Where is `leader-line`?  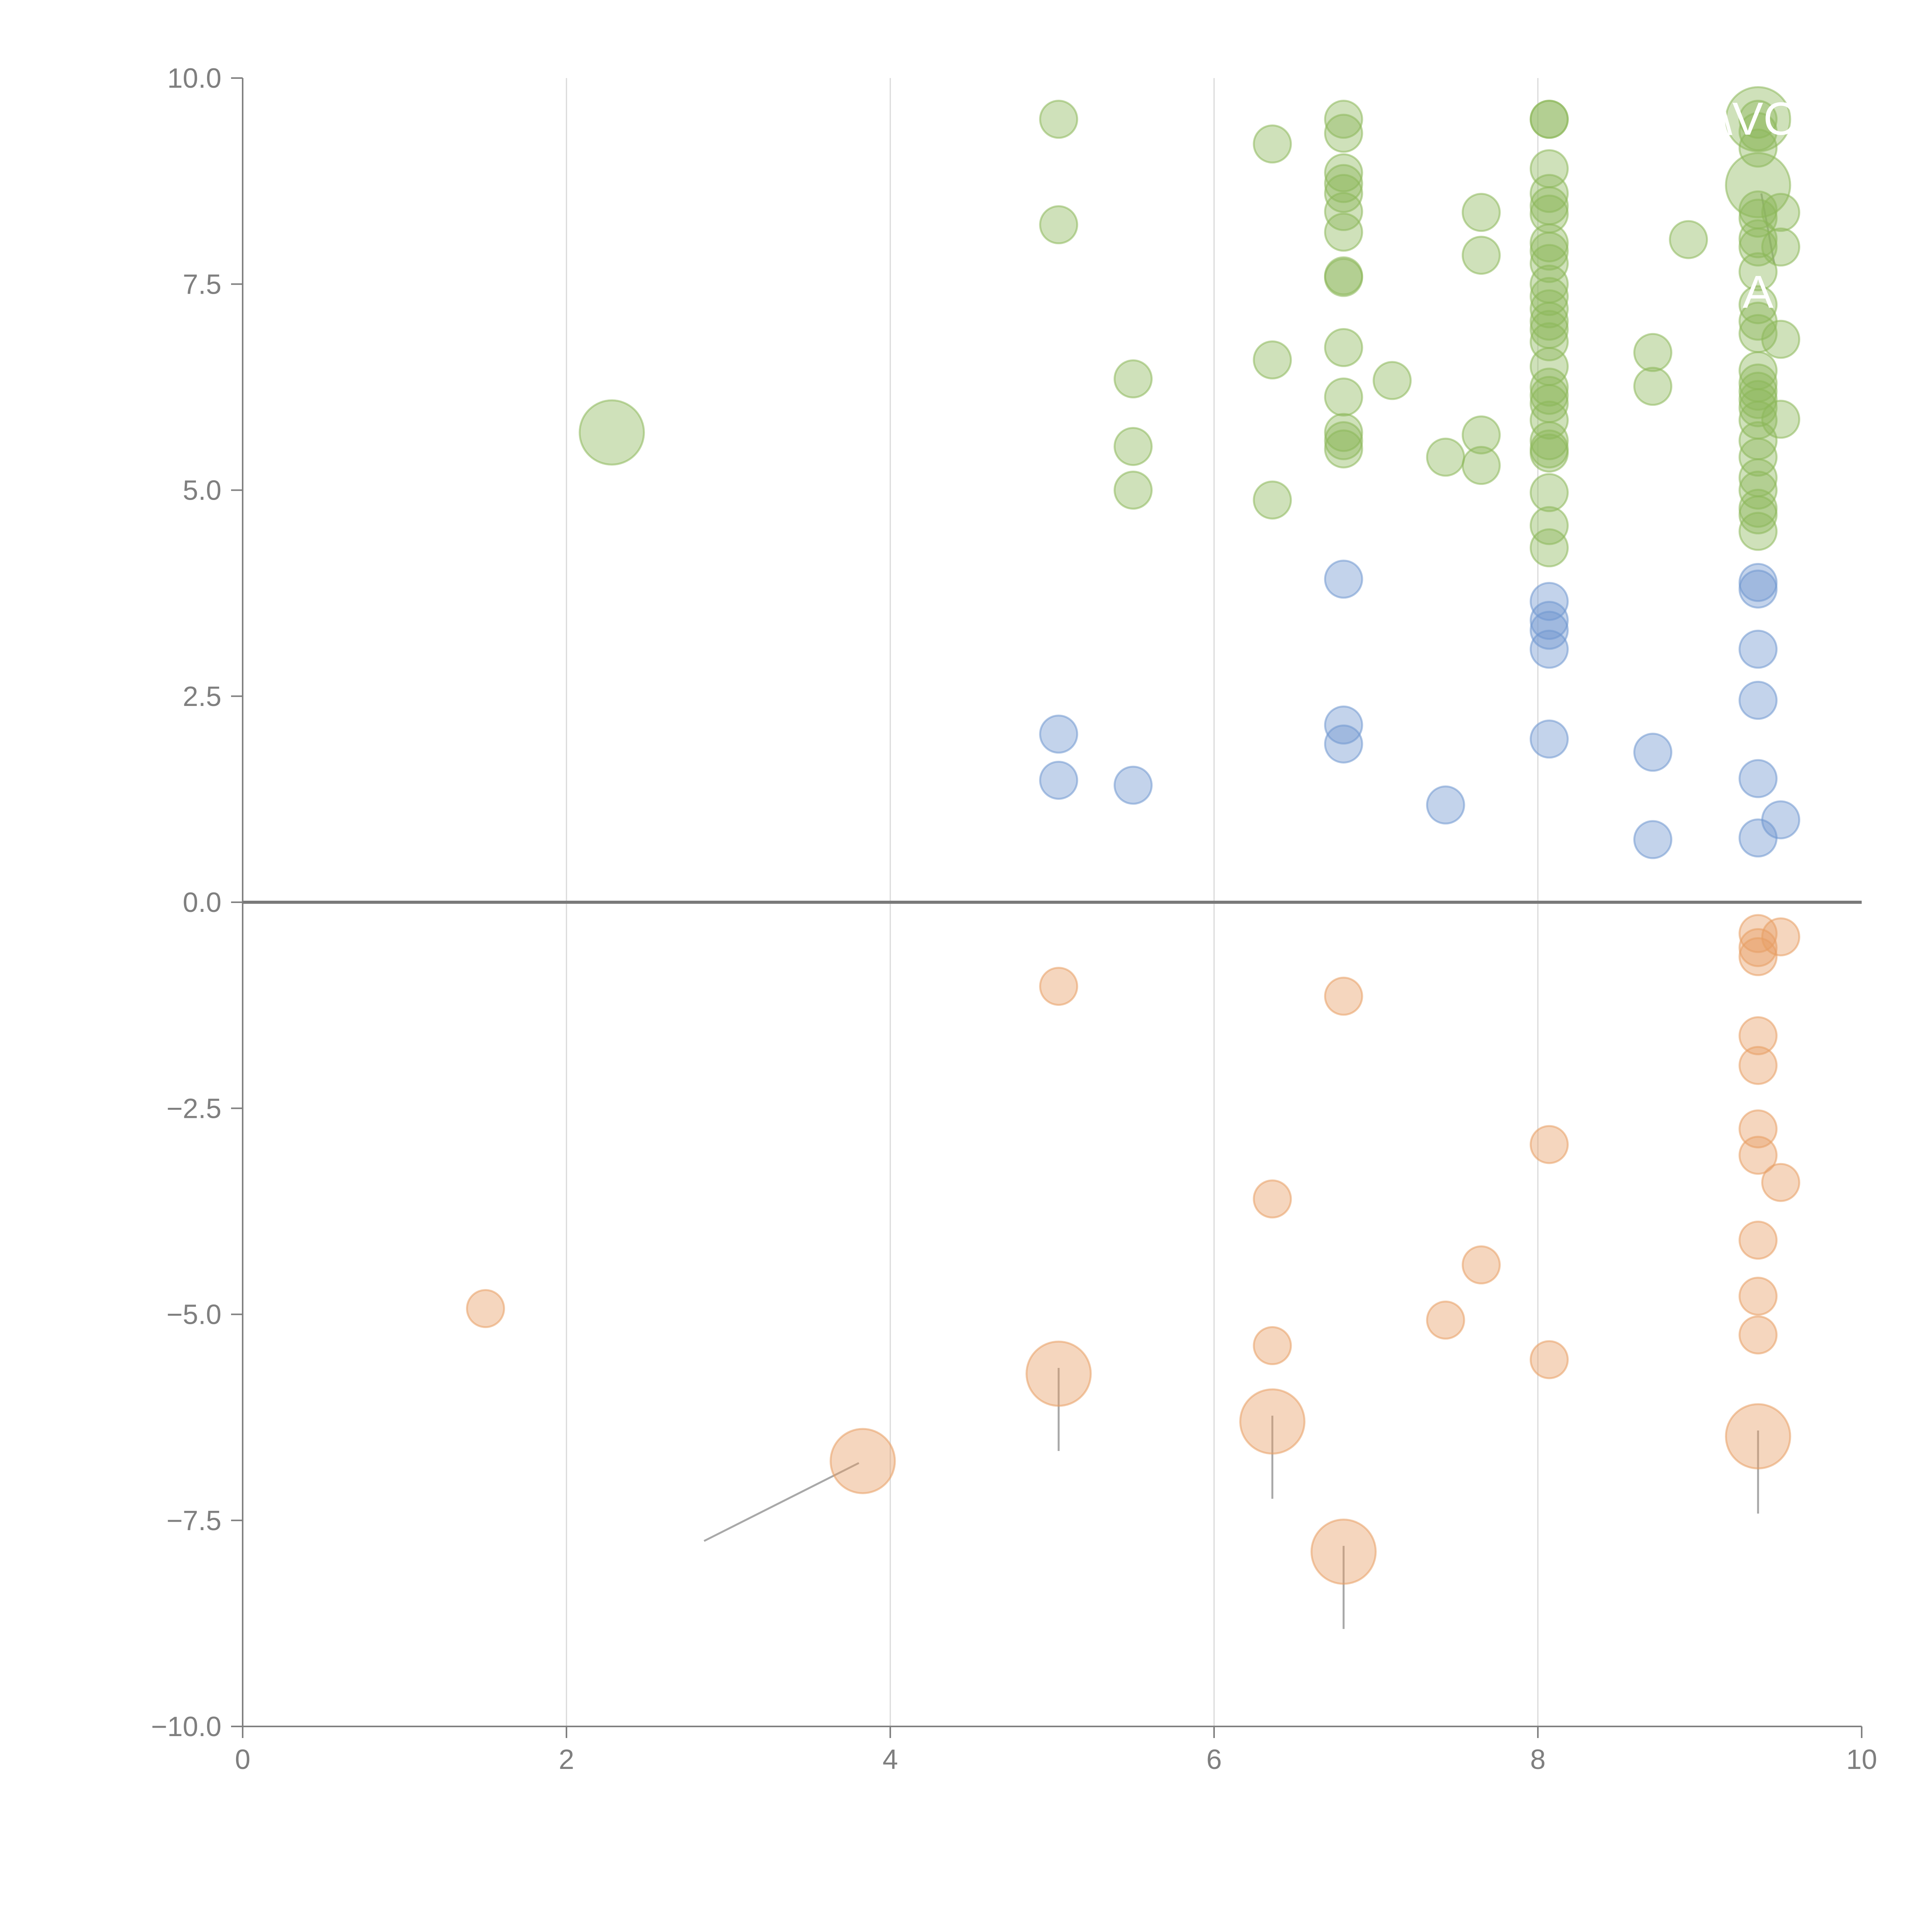
leader-line is located at coordinates (781, 1502).